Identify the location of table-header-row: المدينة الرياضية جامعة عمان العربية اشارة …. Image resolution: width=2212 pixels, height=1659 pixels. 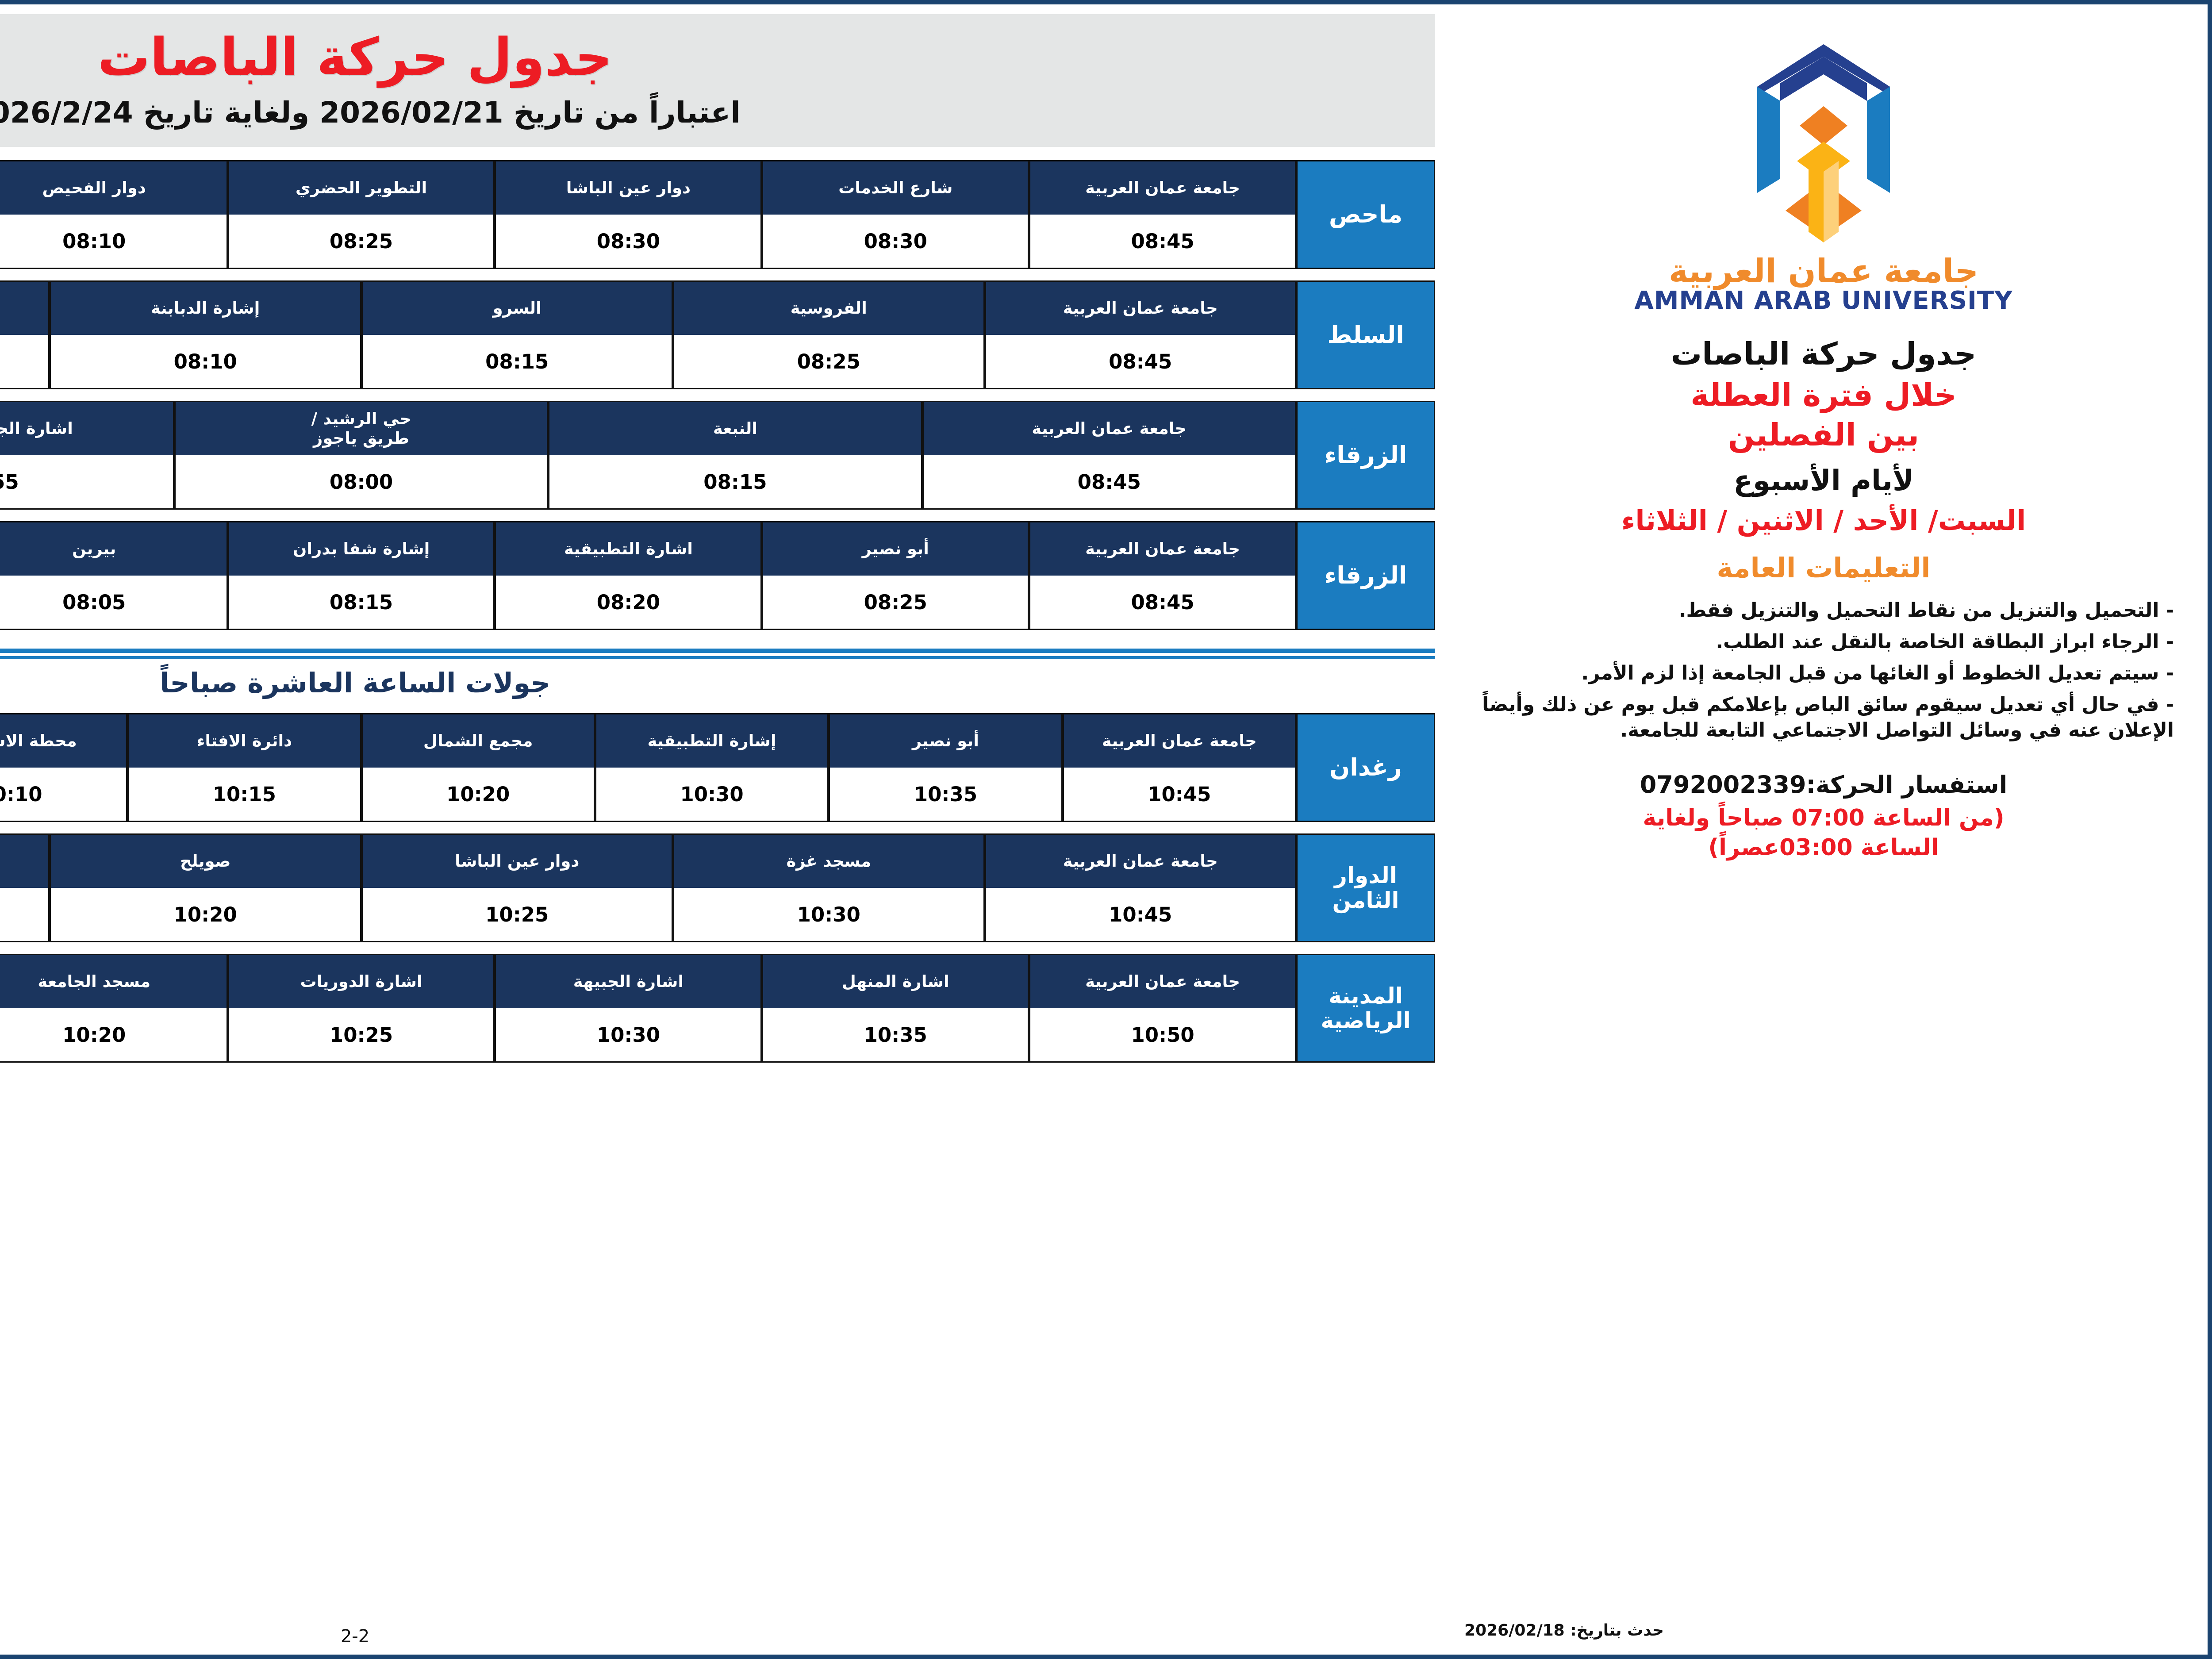
(718, 1009).